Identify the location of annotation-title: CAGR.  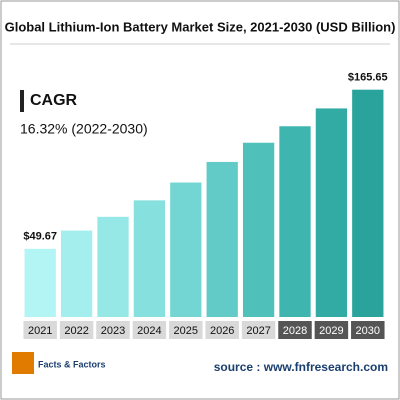
(54, 100).